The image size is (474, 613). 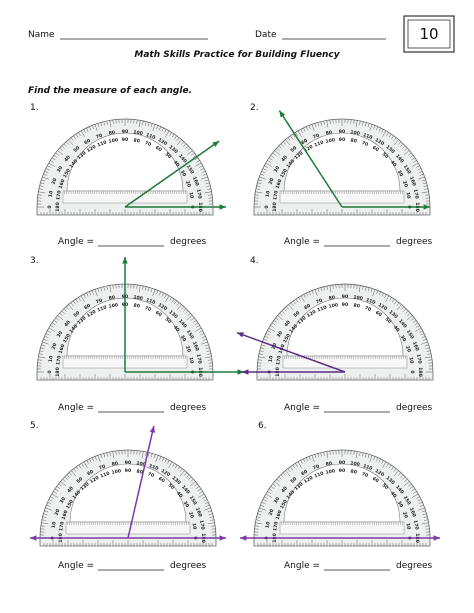 What do you see at coordinates (298, 155) in the screenshot?
I see `scale-inner: 130` at bounding box center [298, 155].